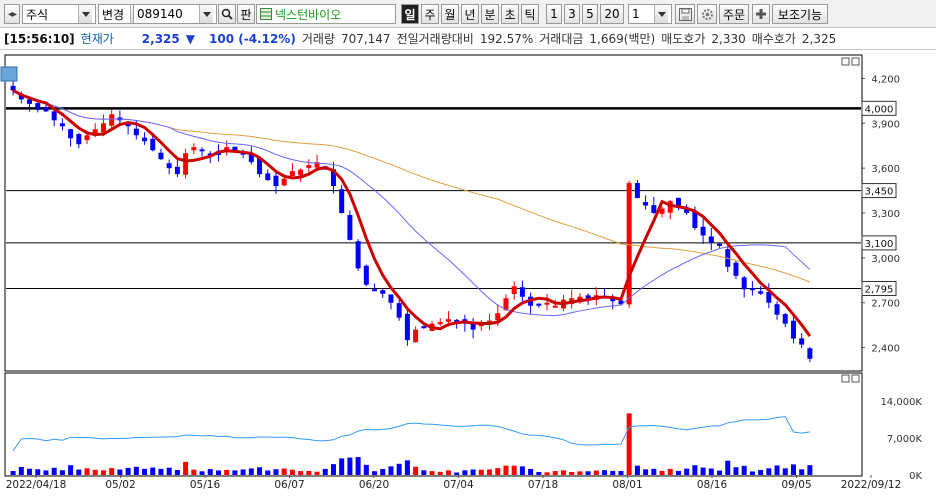 This screenshot has height=500, width=936. What do you see at coordinates (554, 14) in the screenshot?
I see `interval-1-button: 1` at bounding box center [554, 14].